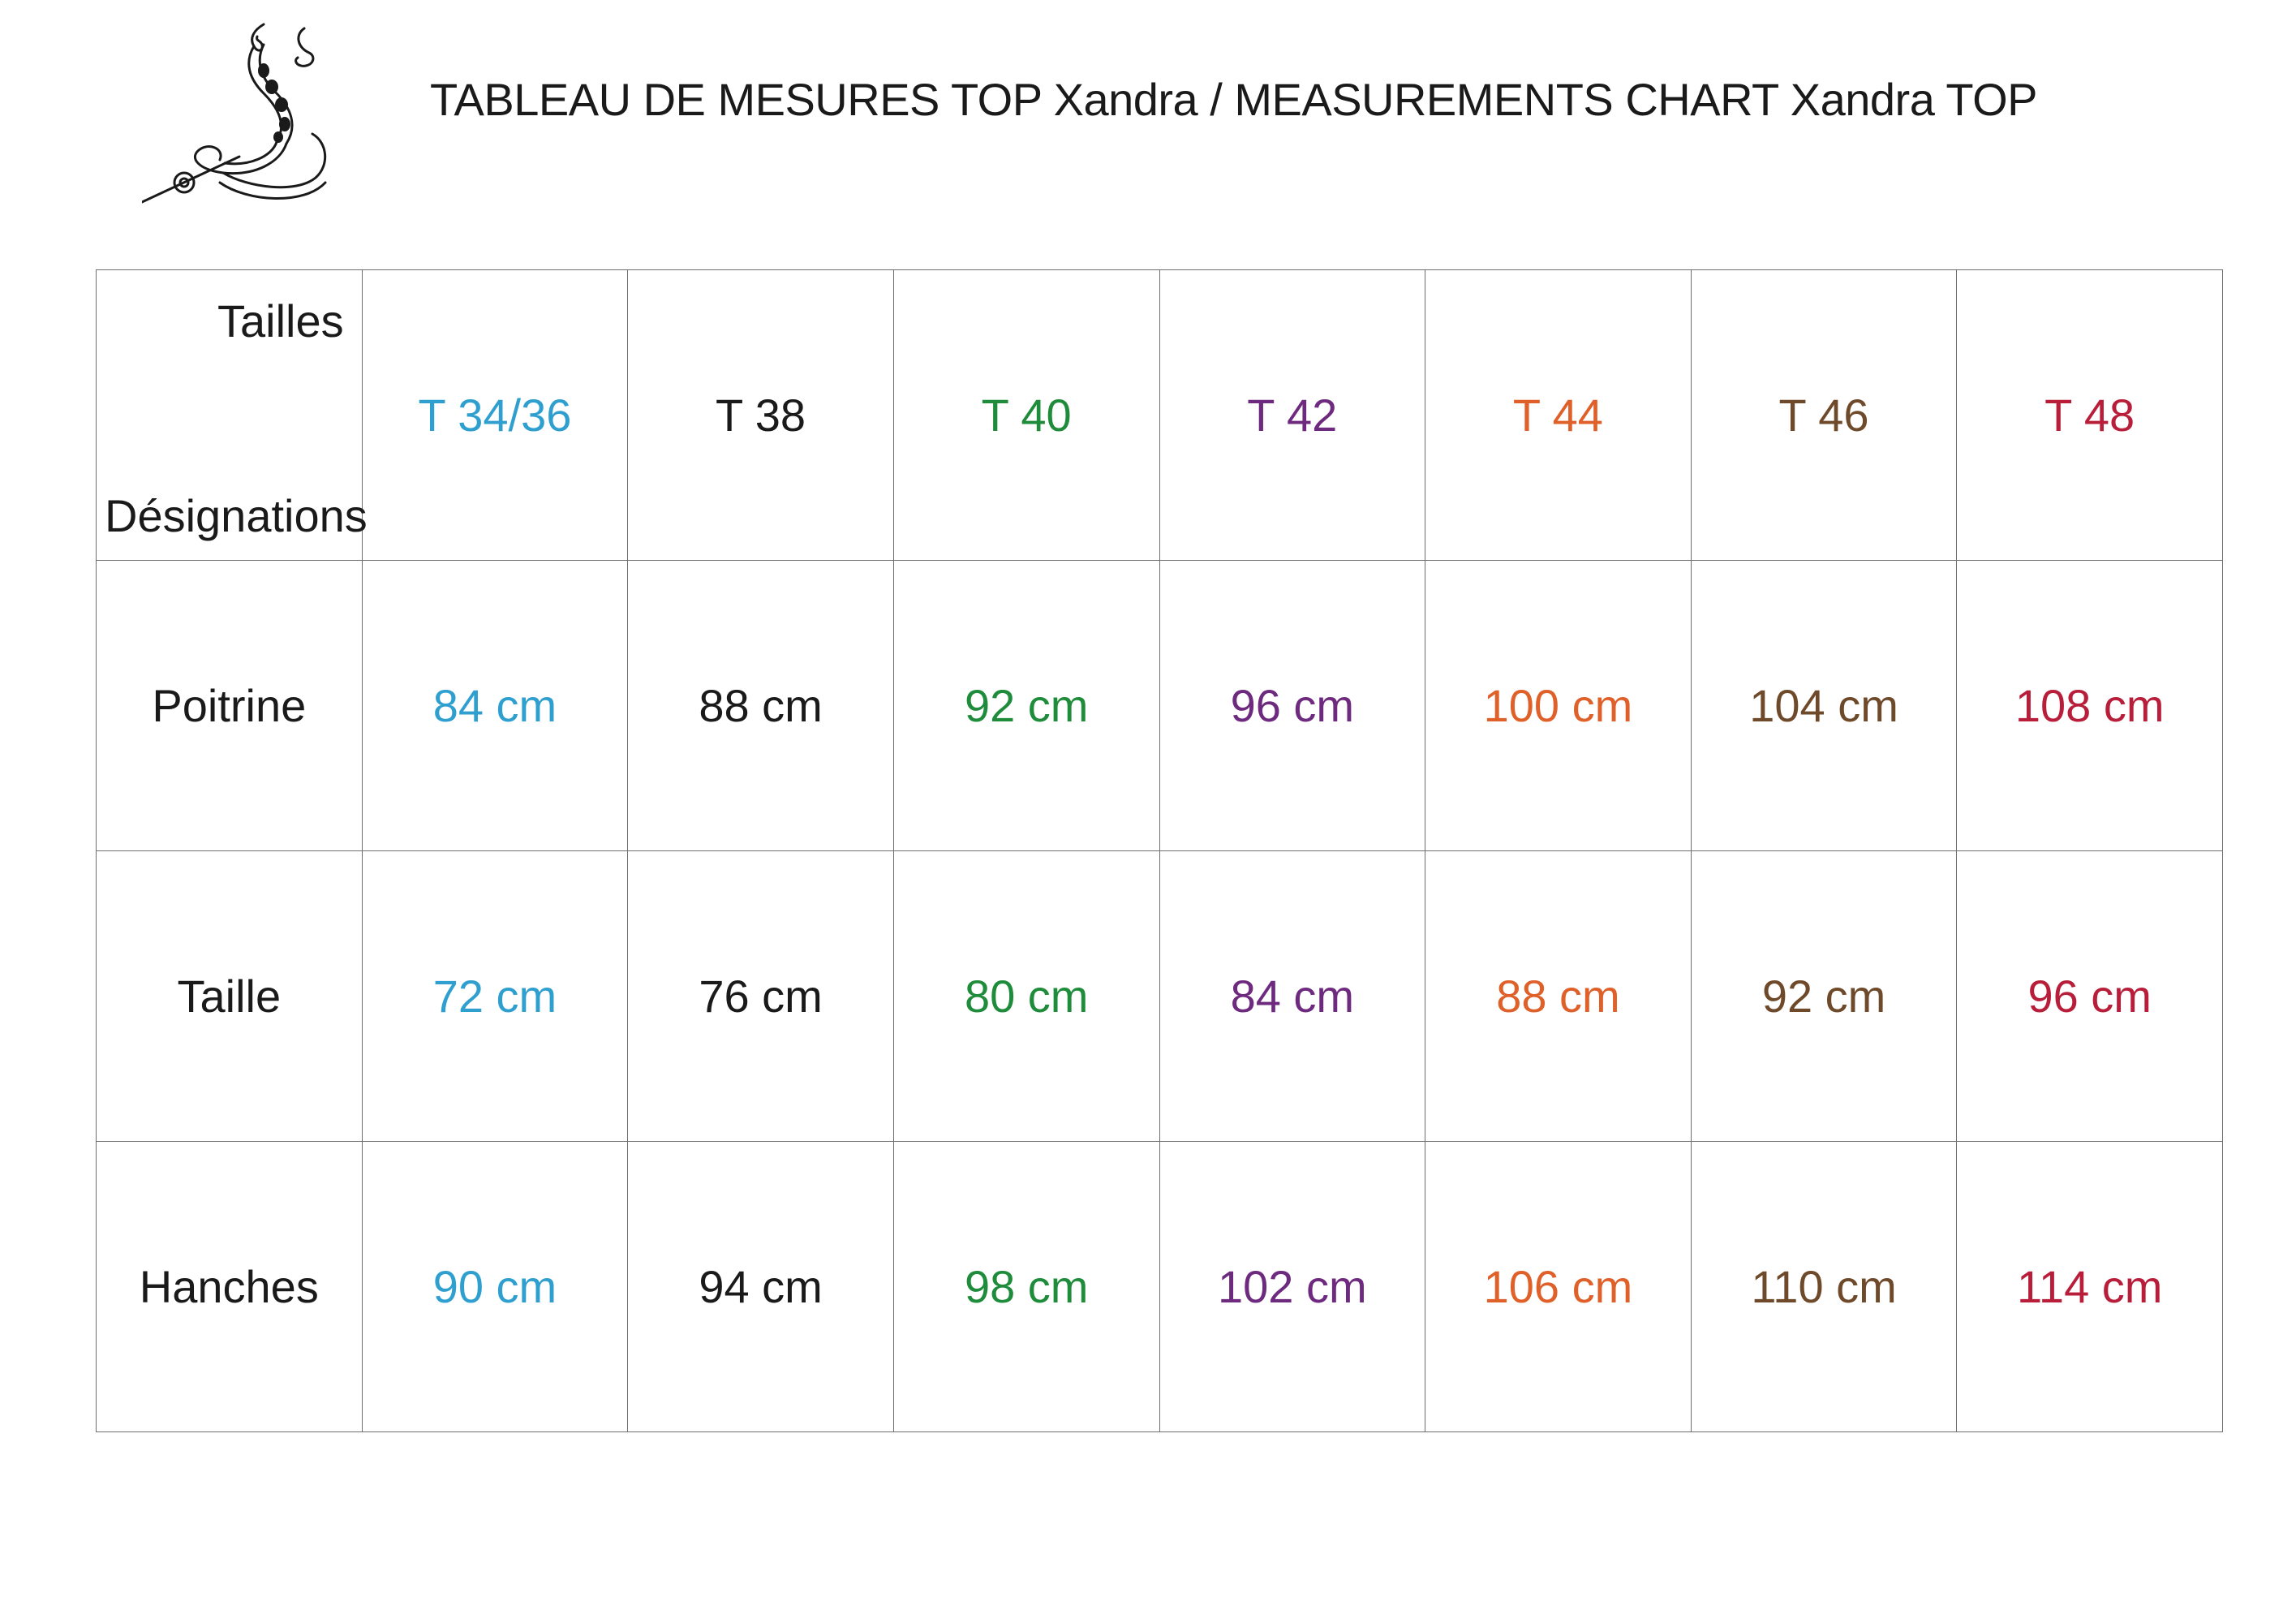 Image resolution: width=2296 pixels, height=1623 pixels. Describe the element at coordinates (280, 321) in the screenshot. I see `corner-label-sizes: Tailles` at that location.